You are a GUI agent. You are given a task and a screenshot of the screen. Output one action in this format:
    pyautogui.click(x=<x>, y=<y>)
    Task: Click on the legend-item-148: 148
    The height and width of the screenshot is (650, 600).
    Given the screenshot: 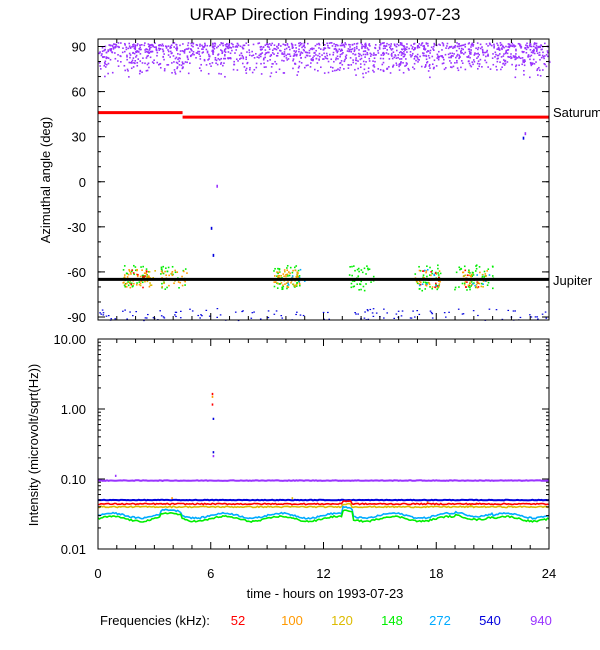 What is the action you would take?
    pyautogui.click(x=392, y=620)
    